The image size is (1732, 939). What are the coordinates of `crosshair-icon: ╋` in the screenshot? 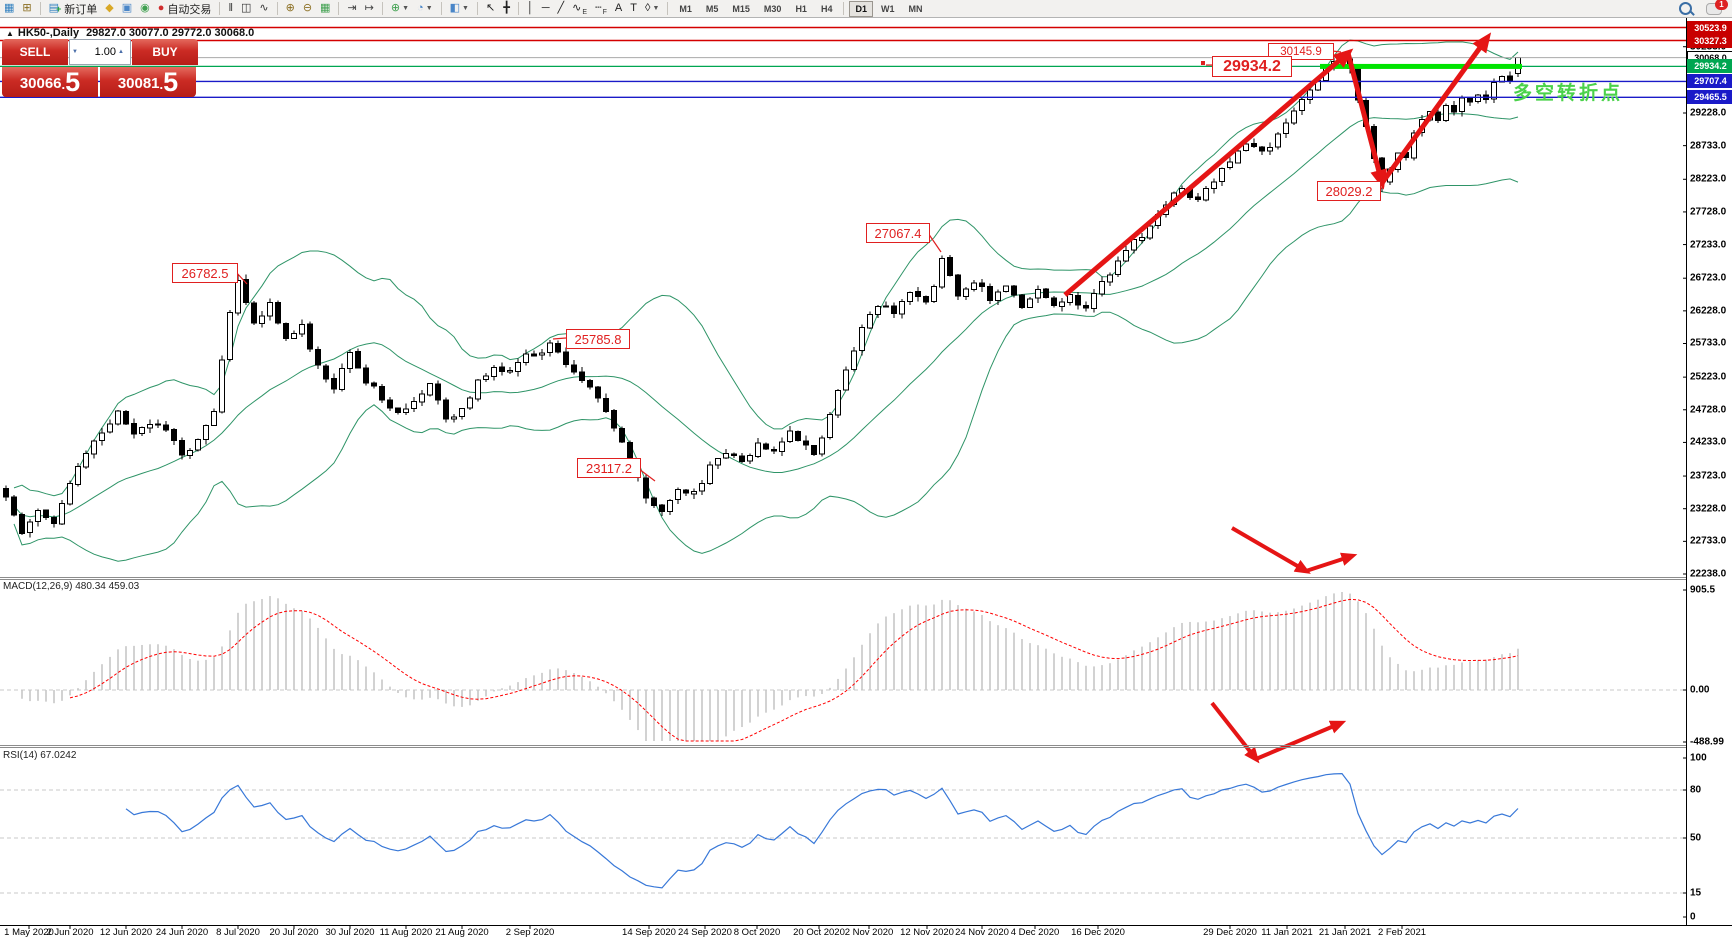 It's located at (506, 8).